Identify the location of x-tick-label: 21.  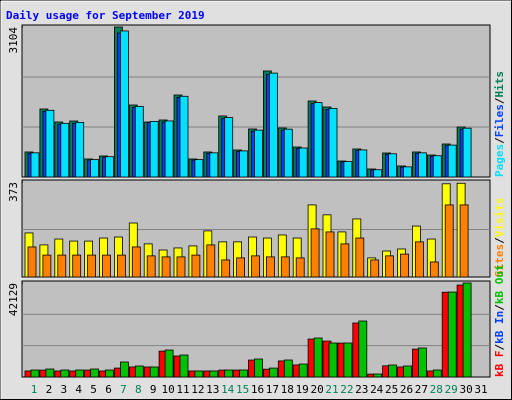
(331, 389).